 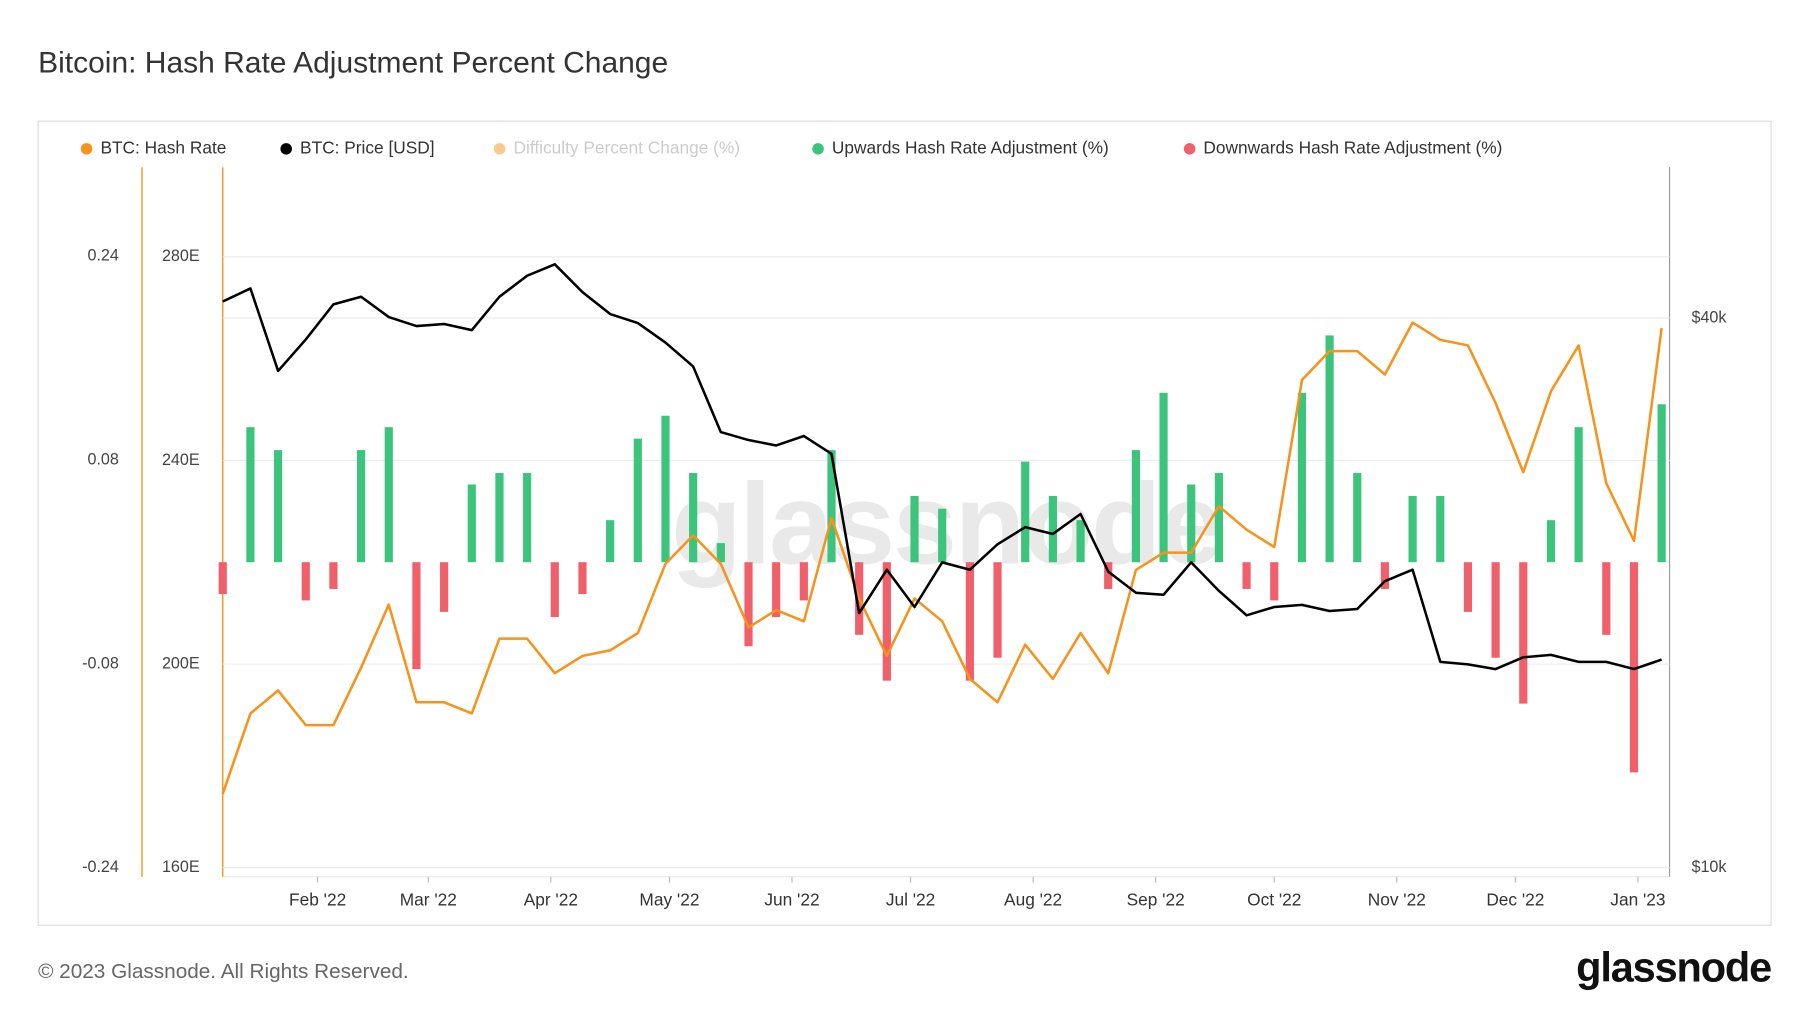 What do you see at coordinates (669, 900) in the screenshot?
I see `x-tick-label: May '22` at bounding box center [669, 900].